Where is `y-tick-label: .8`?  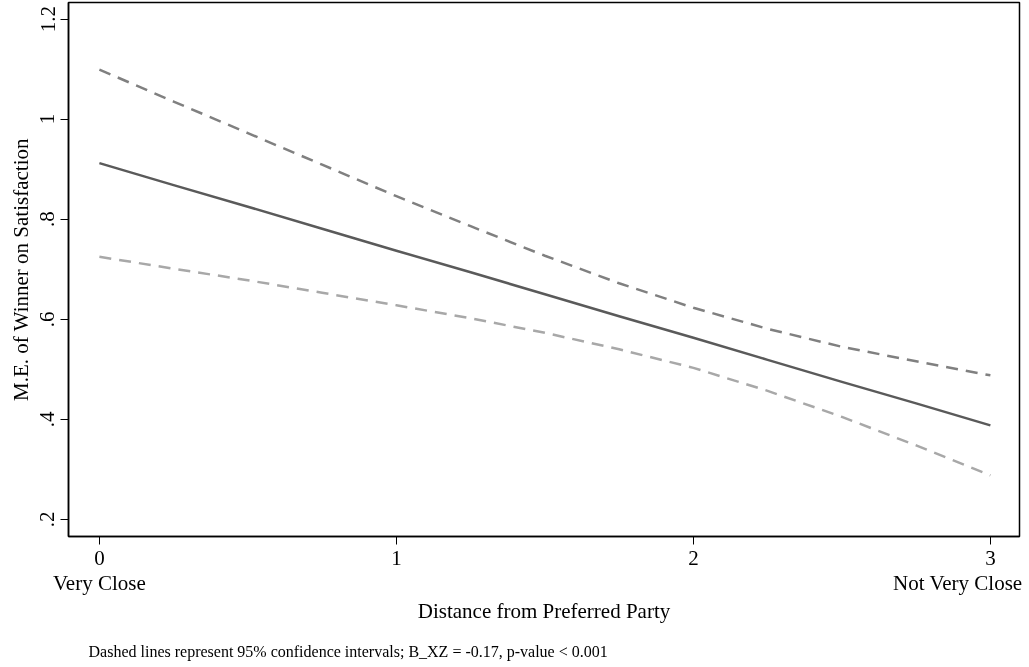
y-tick-label: .8 is located at coordinates (47, 219).